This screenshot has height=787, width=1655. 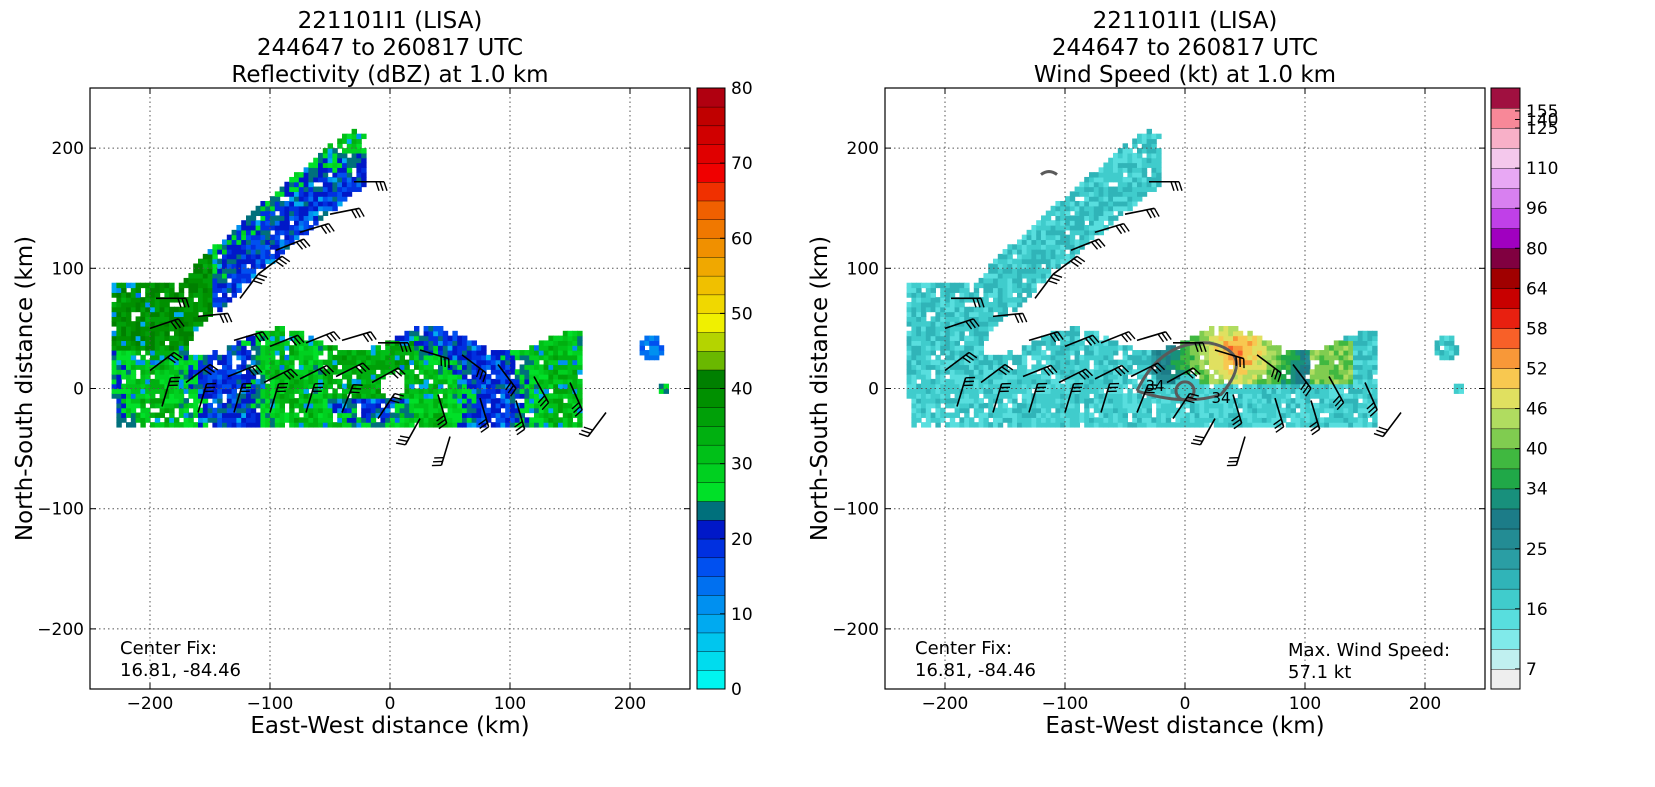 I want to click on colorbar-swatch, so click(x=711, y=623).